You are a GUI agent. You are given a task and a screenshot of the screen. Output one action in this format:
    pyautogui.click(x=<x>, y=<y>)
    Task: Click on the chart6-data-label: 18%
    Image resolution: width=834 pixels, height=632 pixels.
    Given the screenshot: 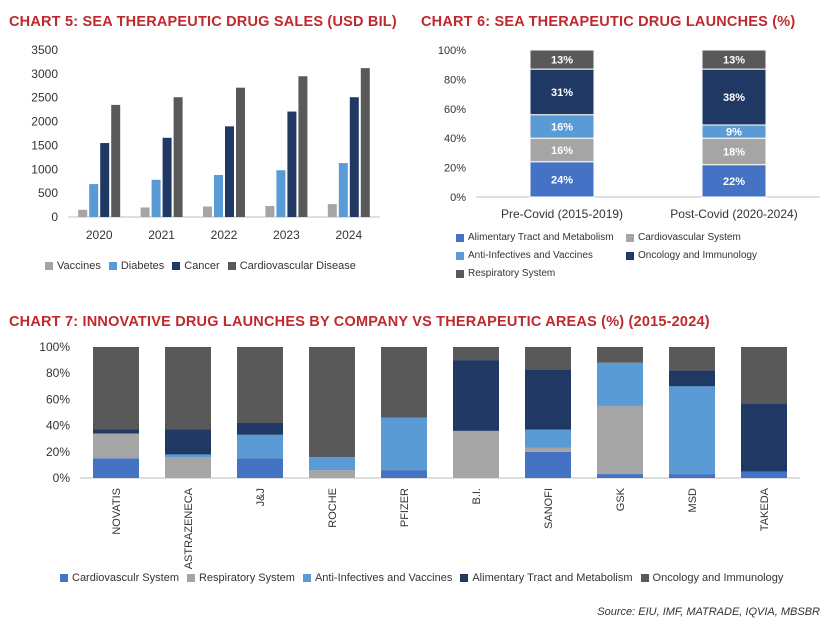 What is the action you would take?
    pyautogui.click(x=734, y=152)
    